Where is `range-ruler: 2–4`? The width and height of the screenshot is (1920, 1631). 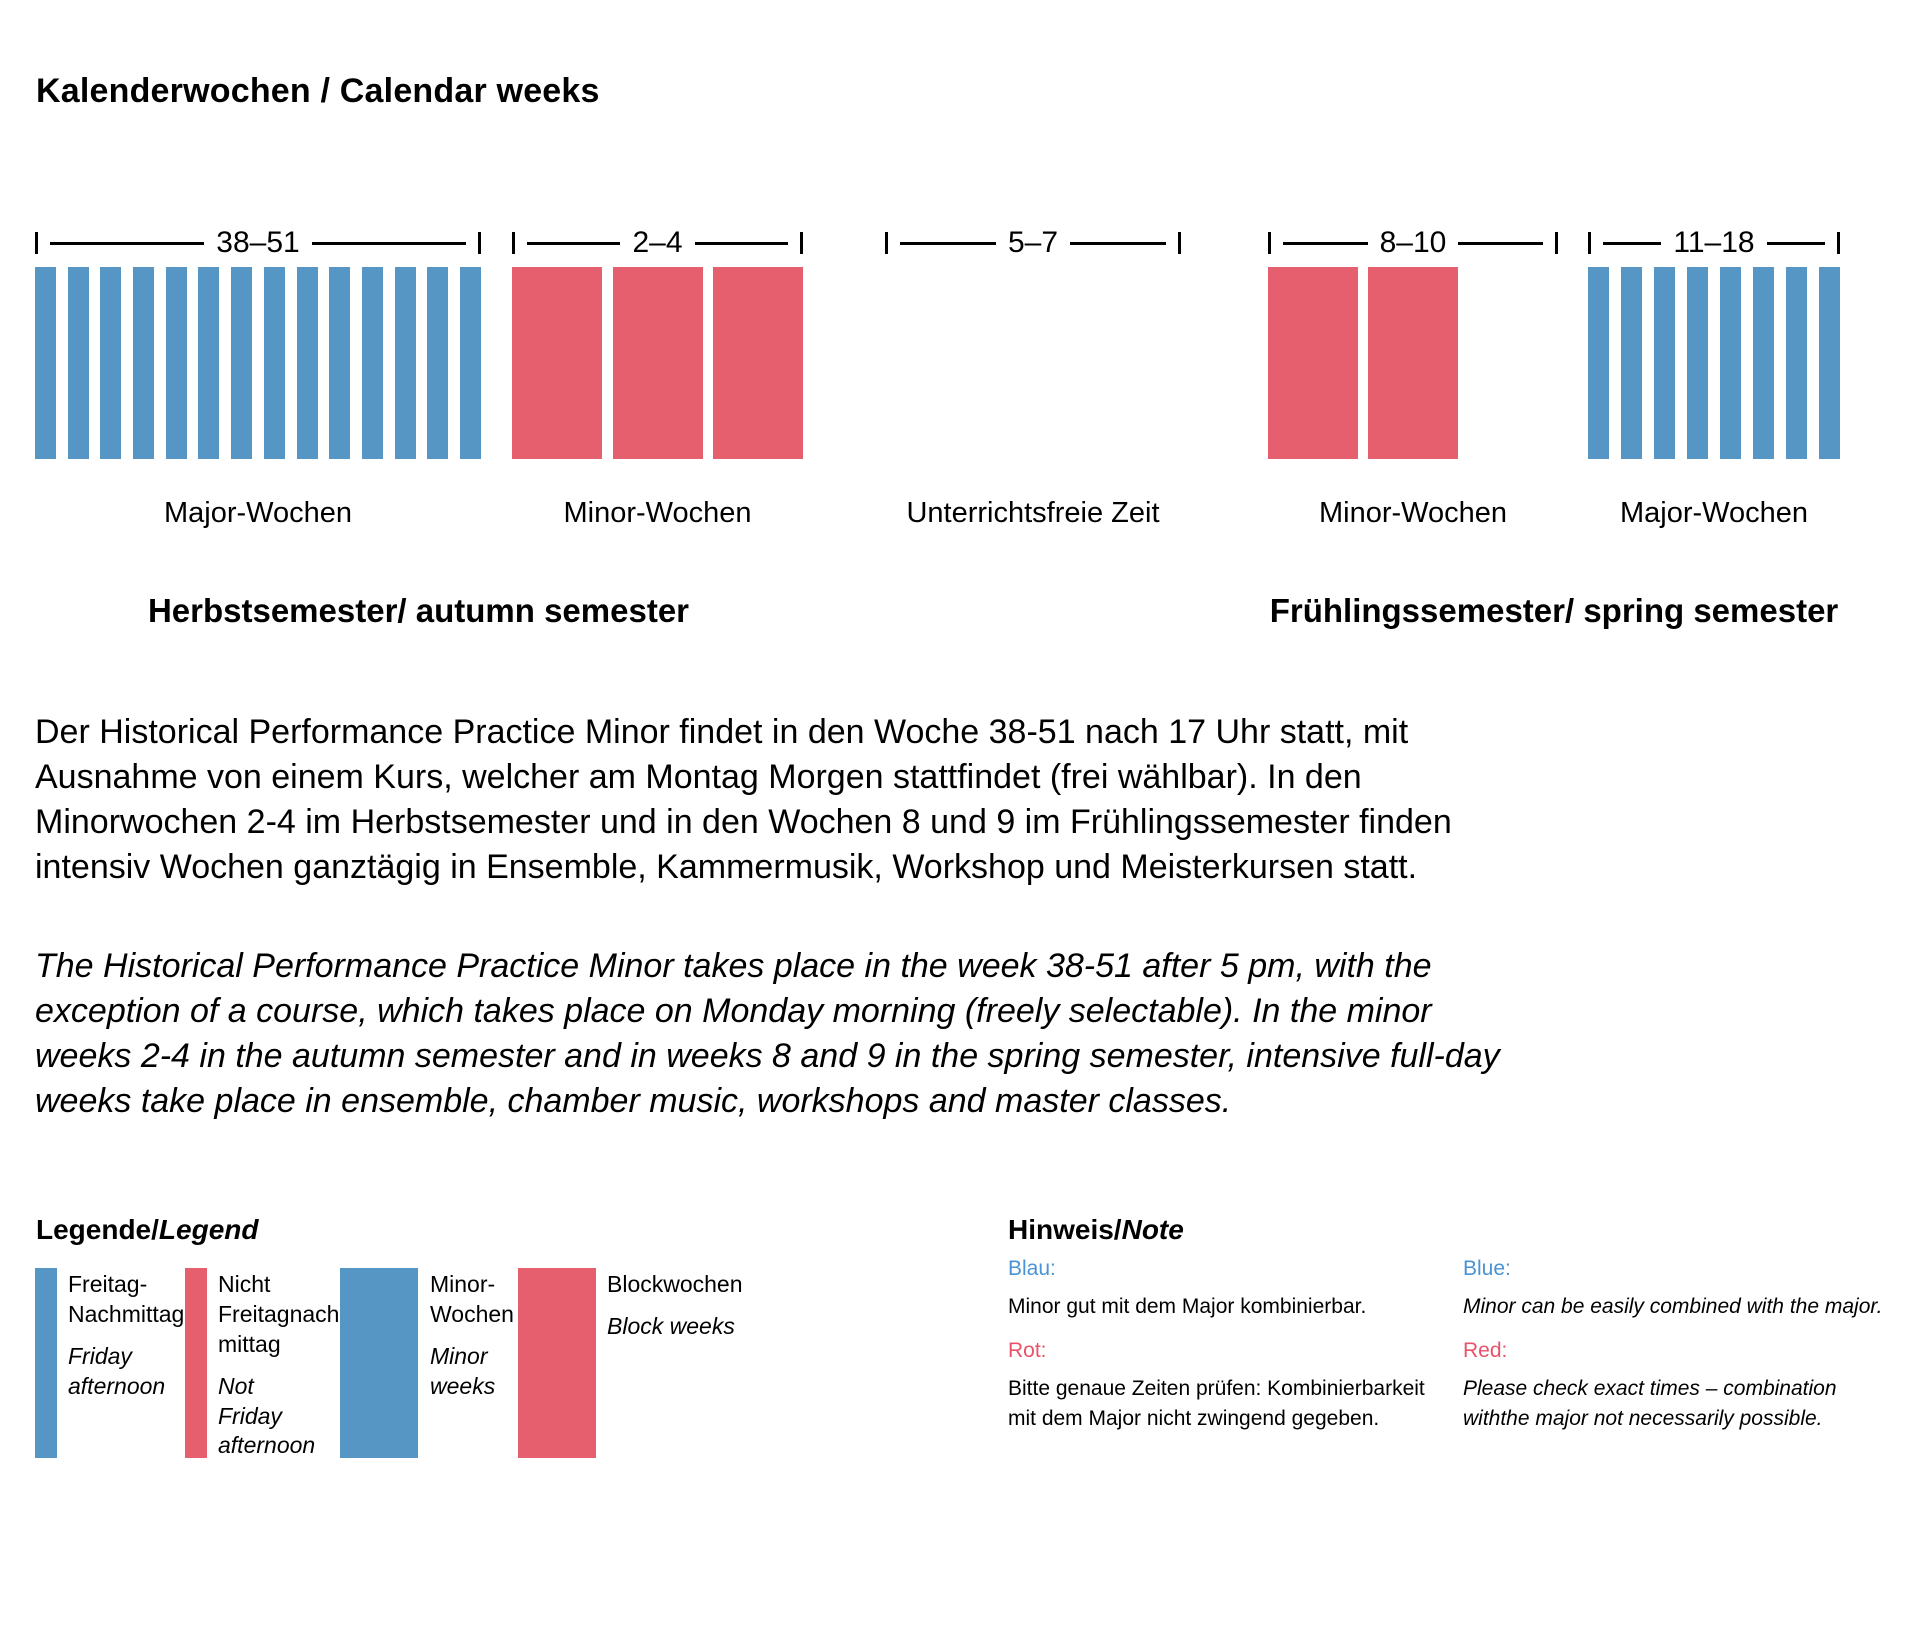
range-ruler: 2–4 is located at coordinates (657, 242).